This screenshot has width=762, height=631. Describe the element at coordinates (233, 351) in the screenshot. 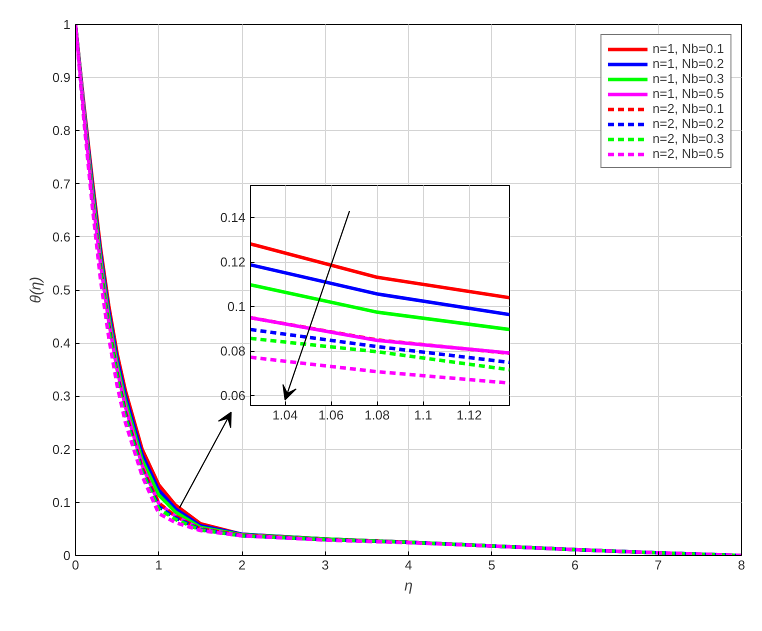

I see `y-tick-label: 0.08` at that location.